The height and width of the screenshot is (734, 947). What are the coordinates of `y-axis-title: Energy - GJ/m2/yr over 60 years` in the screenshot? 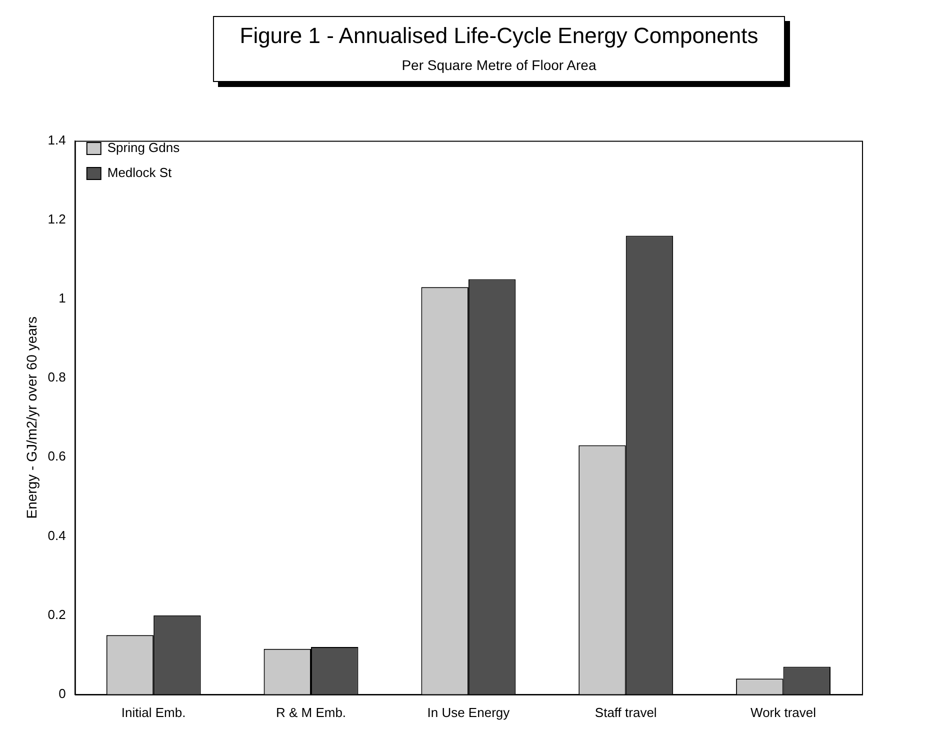 It's located at (31, 417).